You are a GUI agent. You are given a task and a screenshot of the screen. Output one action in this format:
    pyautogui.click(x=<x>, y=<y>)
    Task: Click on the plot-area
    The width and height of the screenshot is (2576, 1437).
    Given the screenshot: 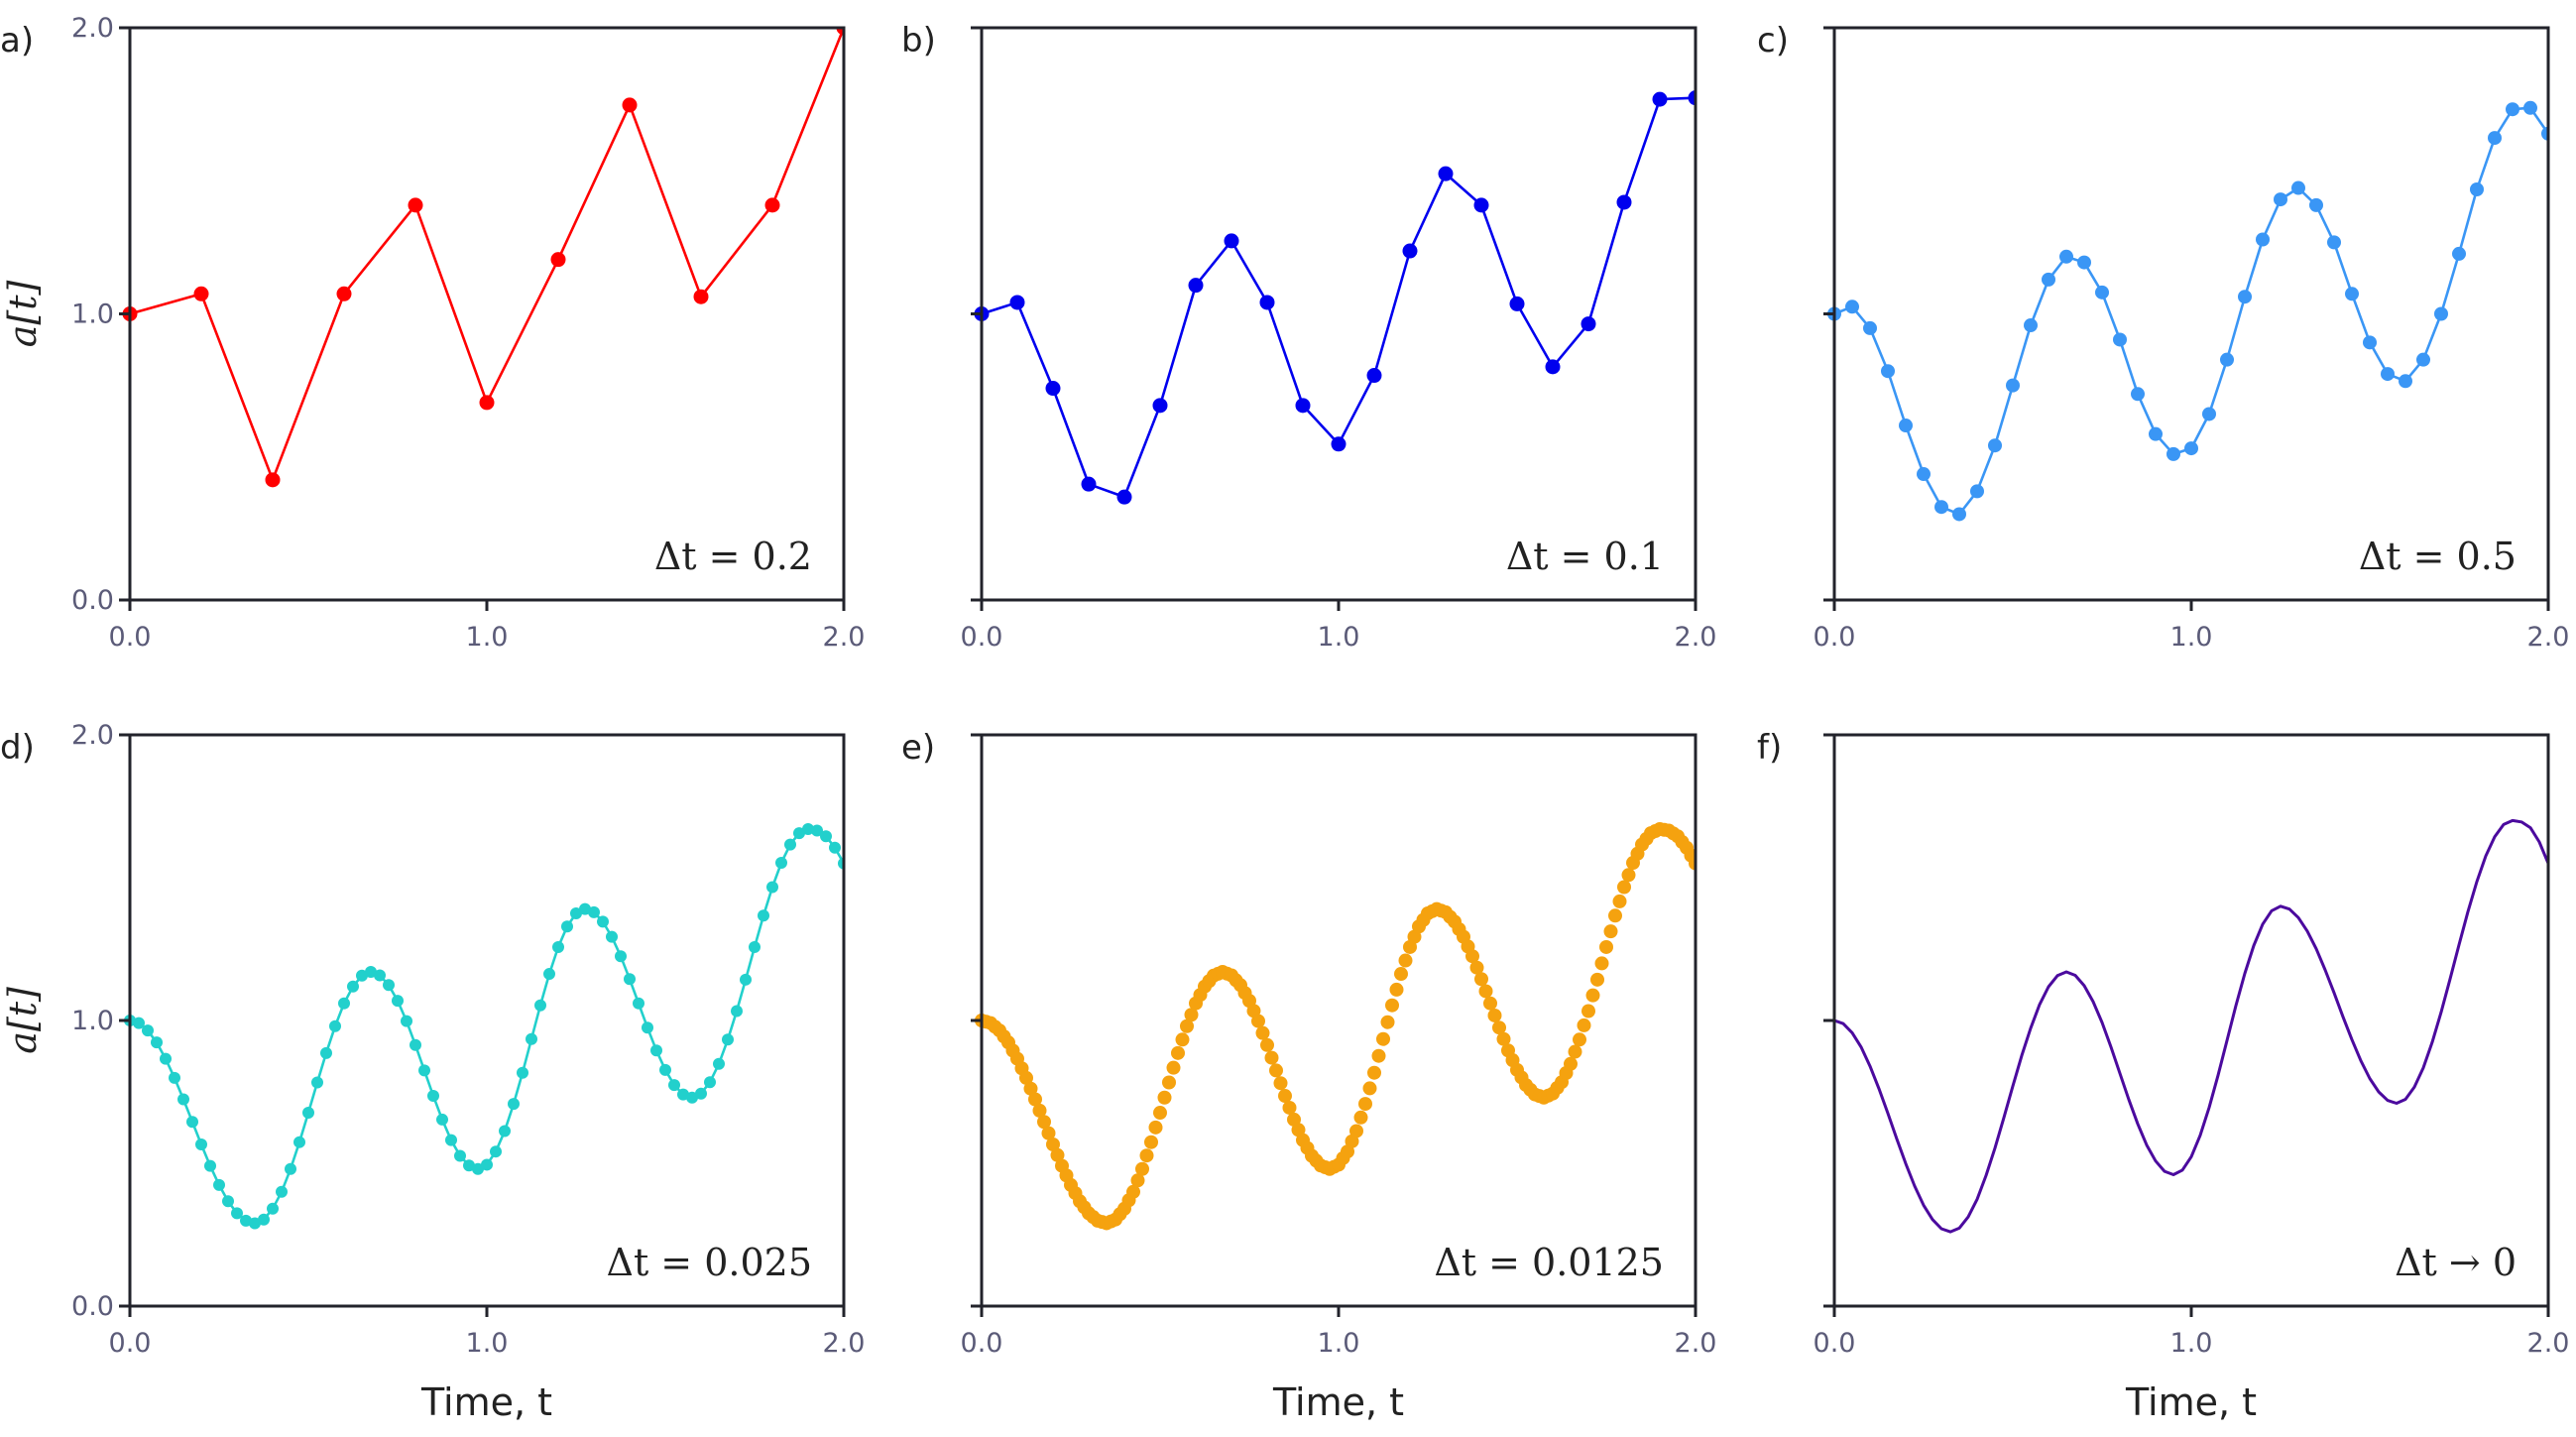 What is the action you would take?
    pyautogui.click(x=484, y=1026)
    